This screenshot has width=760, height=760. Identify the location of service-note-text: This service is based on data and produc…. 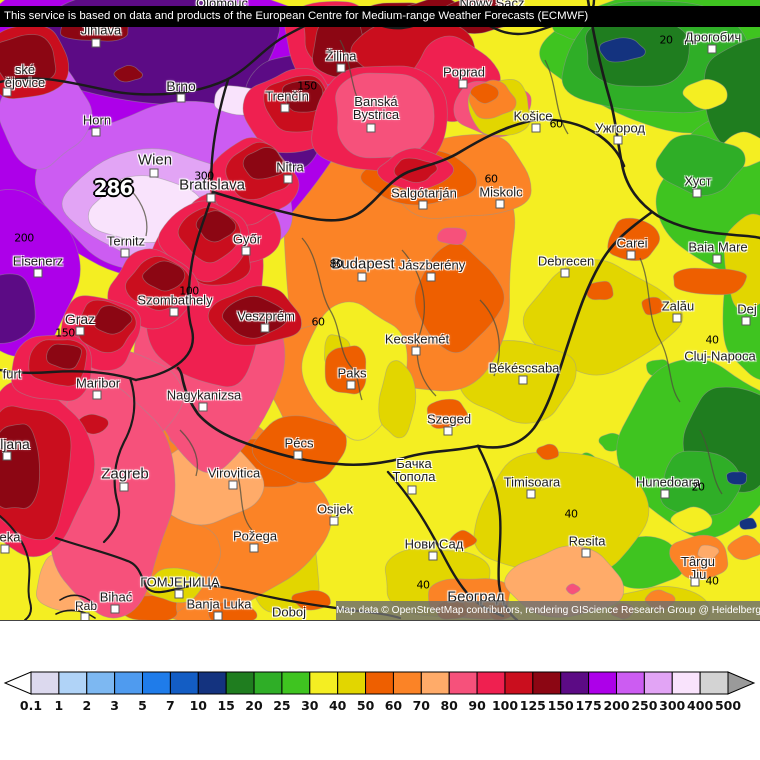
(296, 16).